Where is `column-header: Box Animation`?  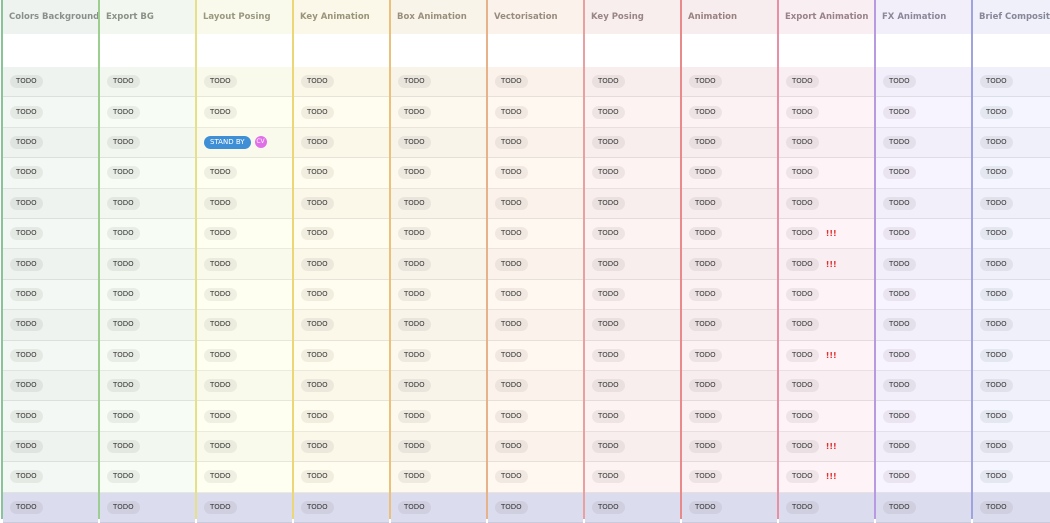 column-header: Box Animation is located at coordinates (438, 17).